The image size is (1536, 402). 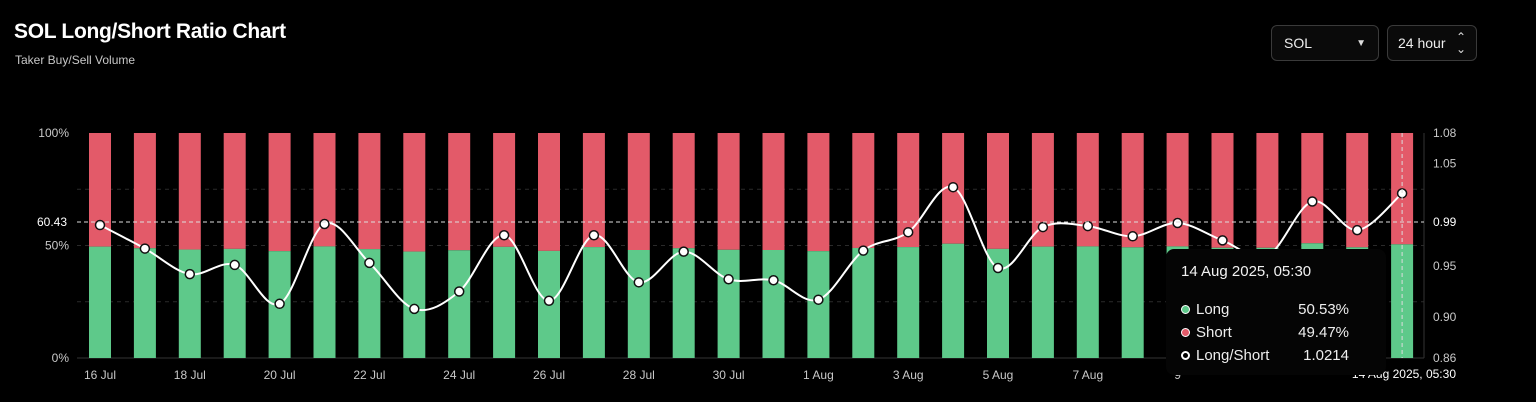 What do you see at coordinates (1445, 133) in the screenshot?
I see `y-right-tick-label: 1.08` at bounding box center [1445, 133].